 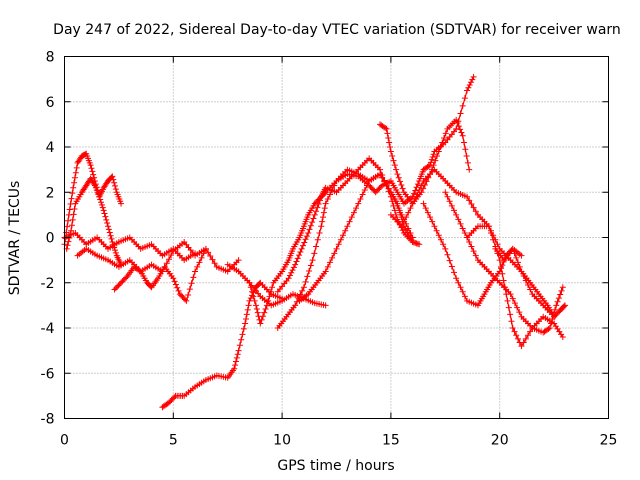 I want to click on y-tick-label: 2, so click(x=50, y=193).